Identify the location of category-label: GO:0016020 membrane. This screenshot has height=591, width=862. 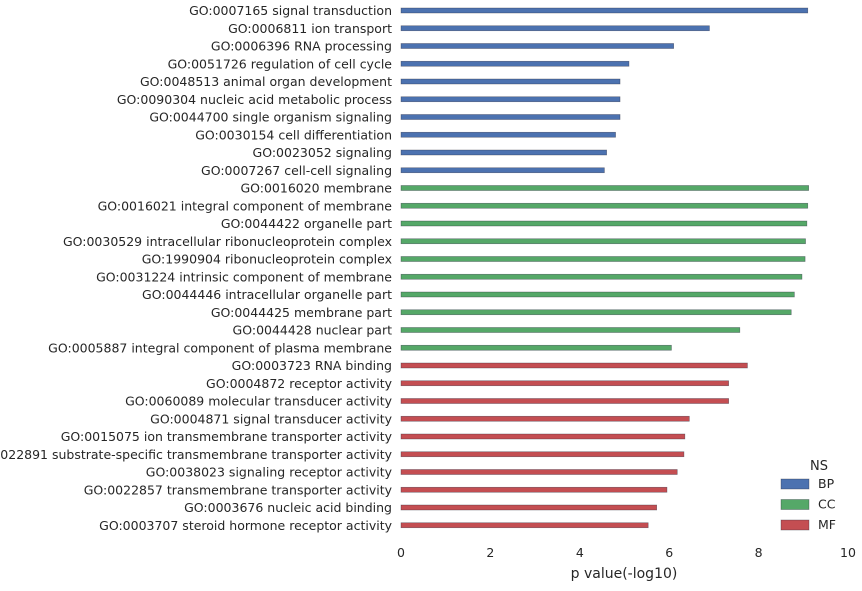
(316, 188).